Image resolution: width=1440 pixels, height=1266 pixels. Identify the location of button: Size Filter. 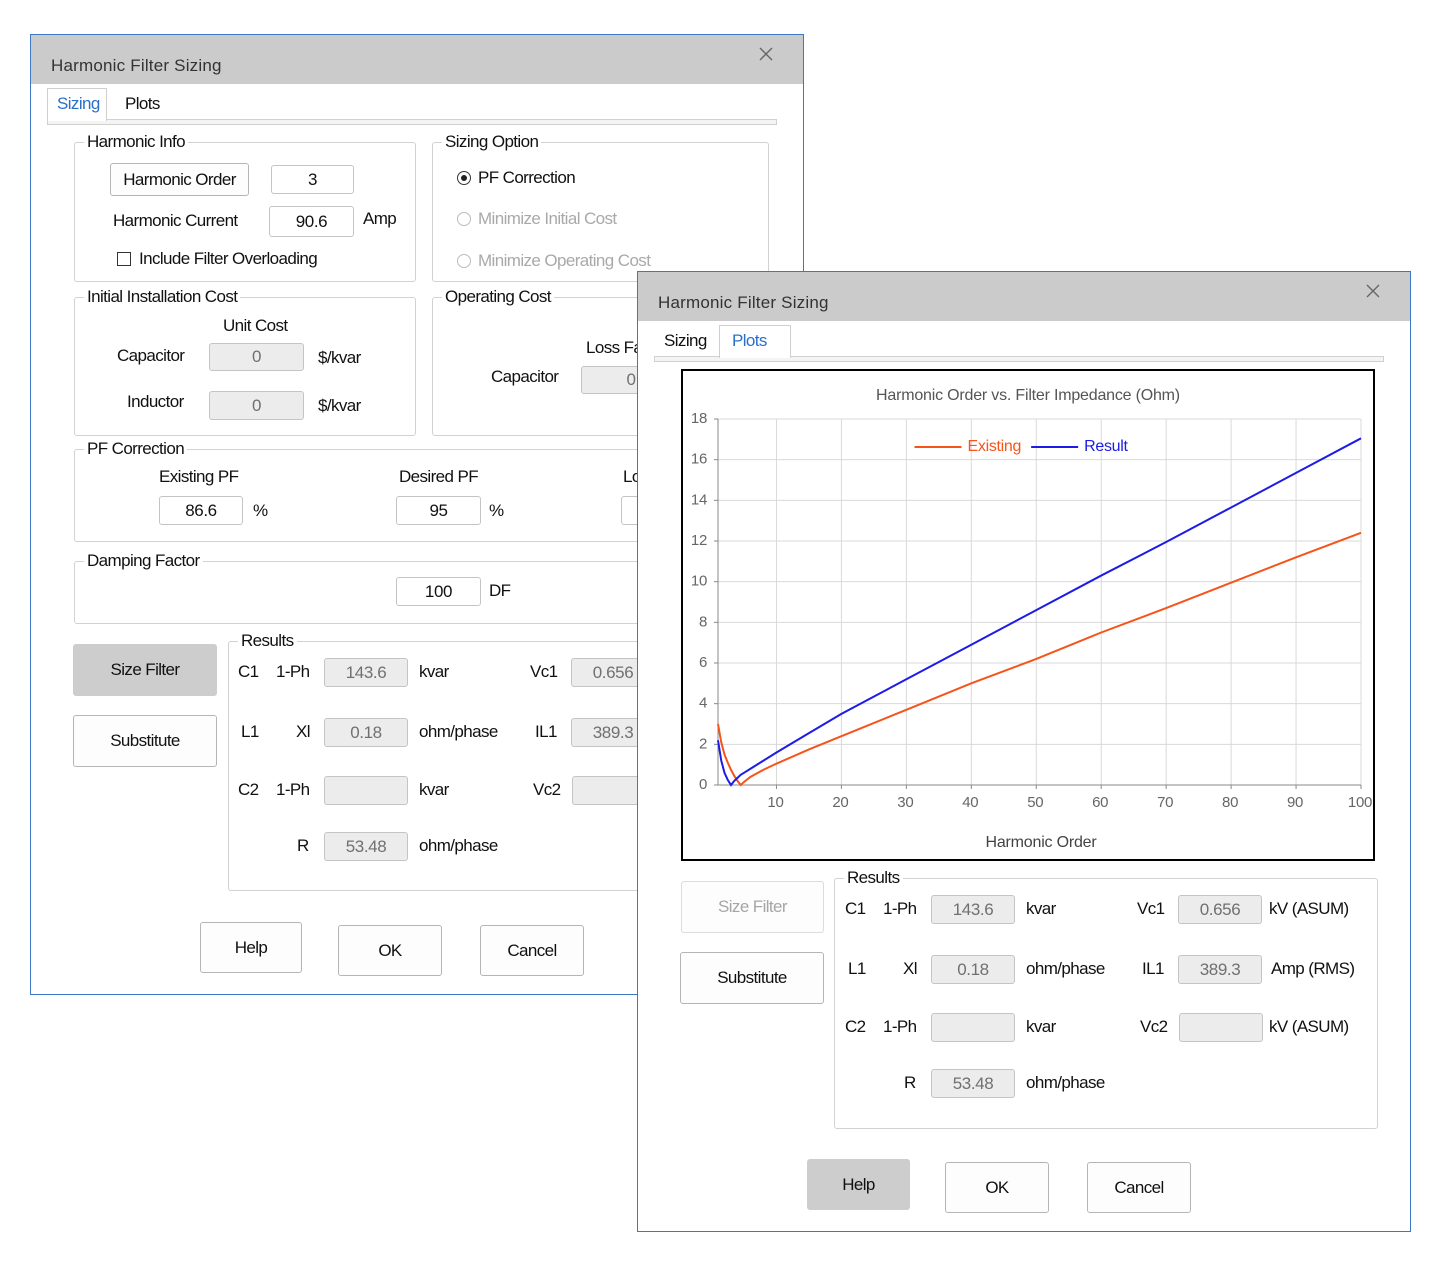
(145, 670).